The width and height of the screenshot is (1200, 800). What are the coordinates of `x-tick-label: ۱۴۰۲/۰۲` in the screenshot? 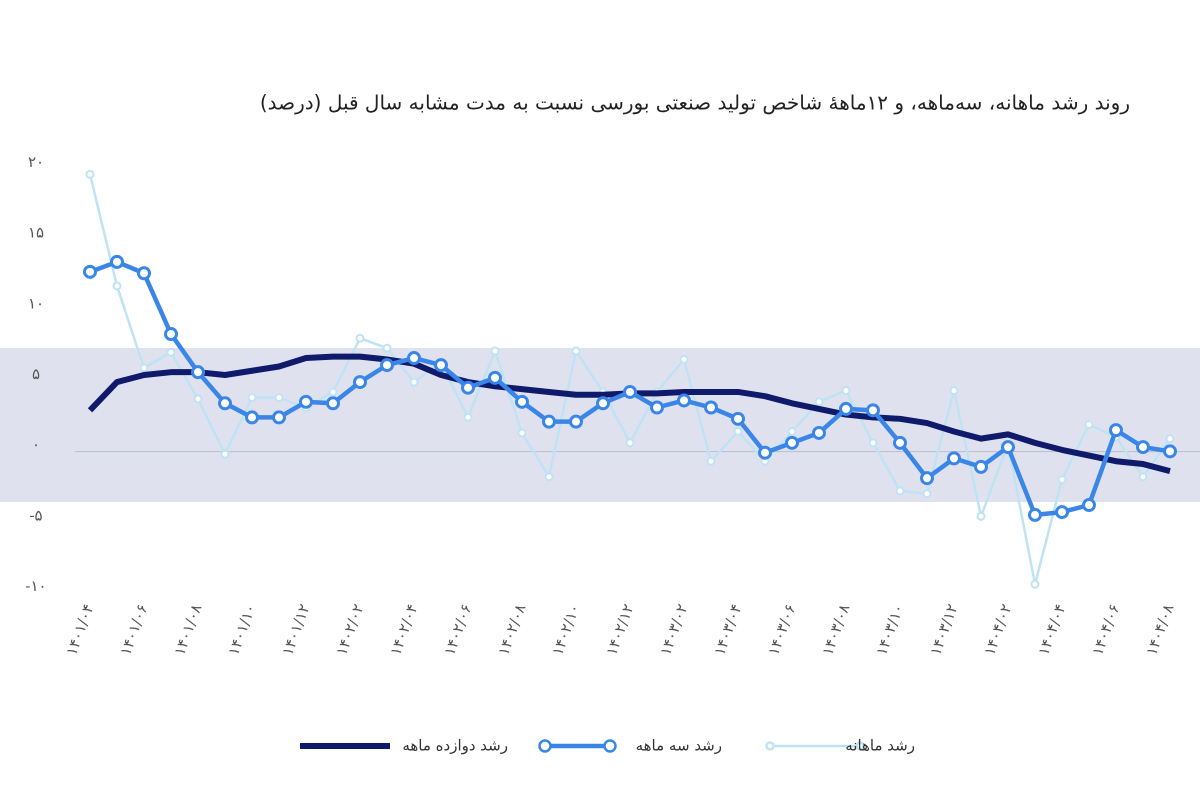 It's located at (349, 630).